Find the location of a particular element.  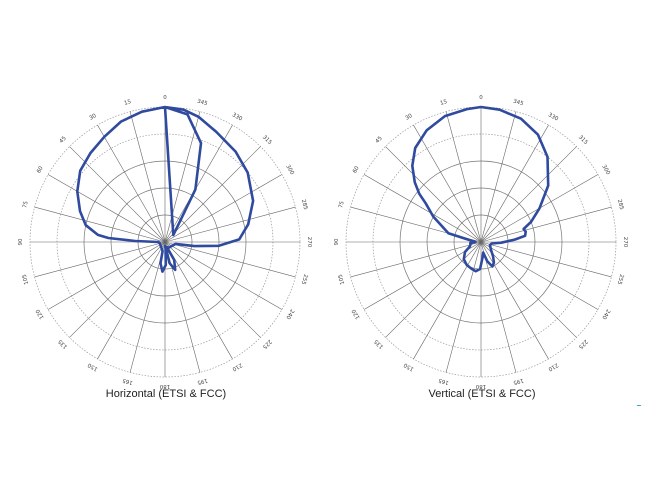

horizontal-plot-title: Horizontal (ETSI & FCC) is located at coordinates (166, 394).